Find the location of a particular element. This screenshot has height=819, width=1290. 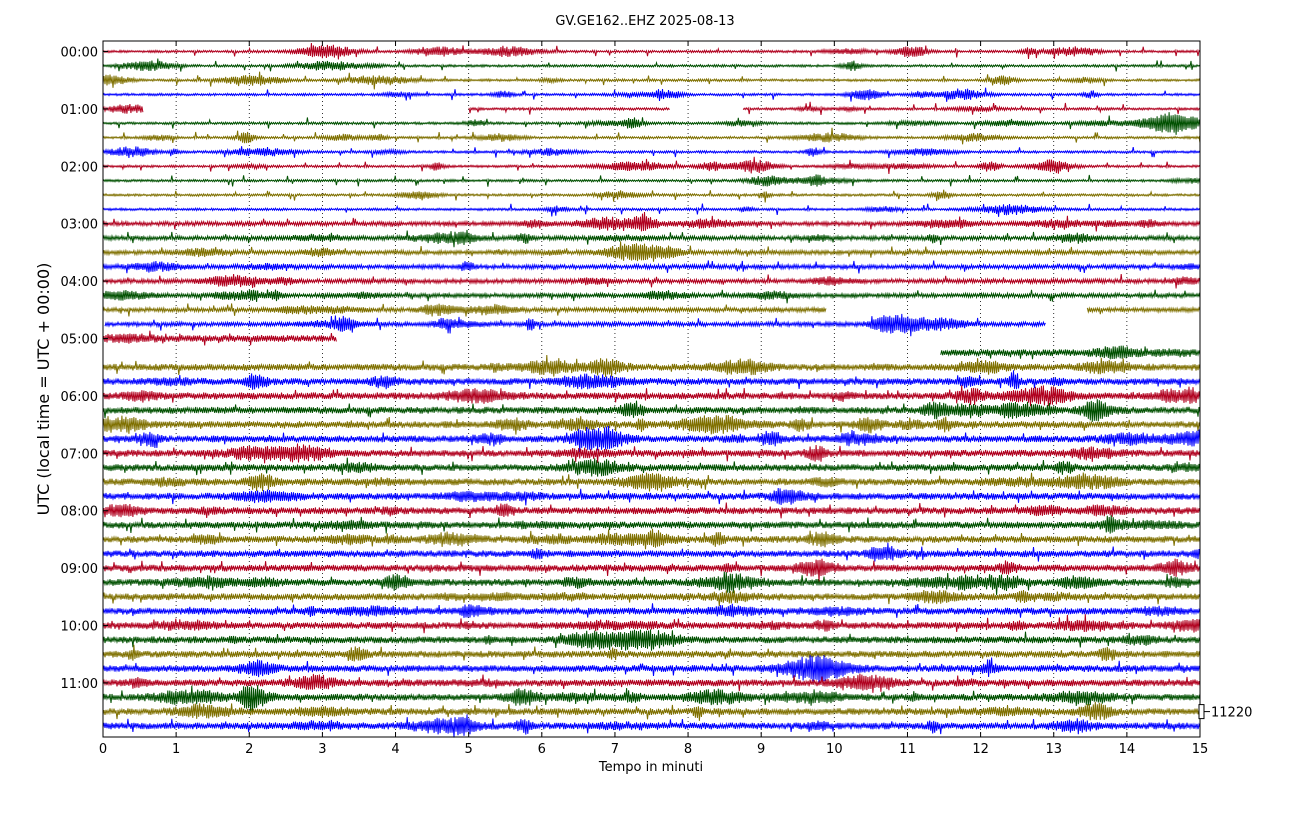

y-tick-label: 08:00 is located at coordinates (79, 512).